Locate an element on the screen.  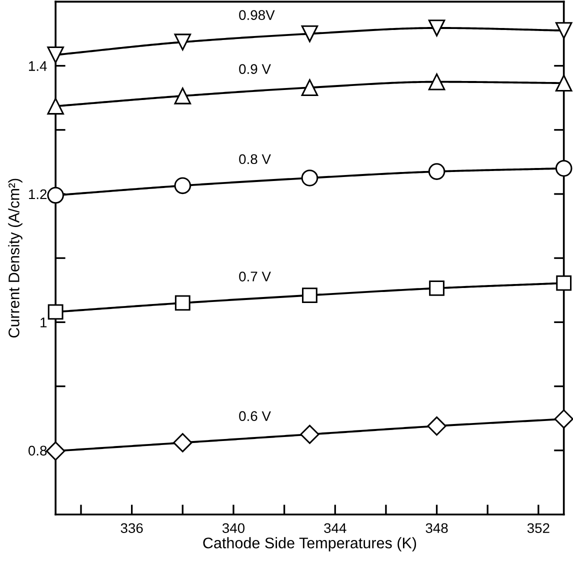
x-tick-label: 344 is located at coordinates (335, 528).